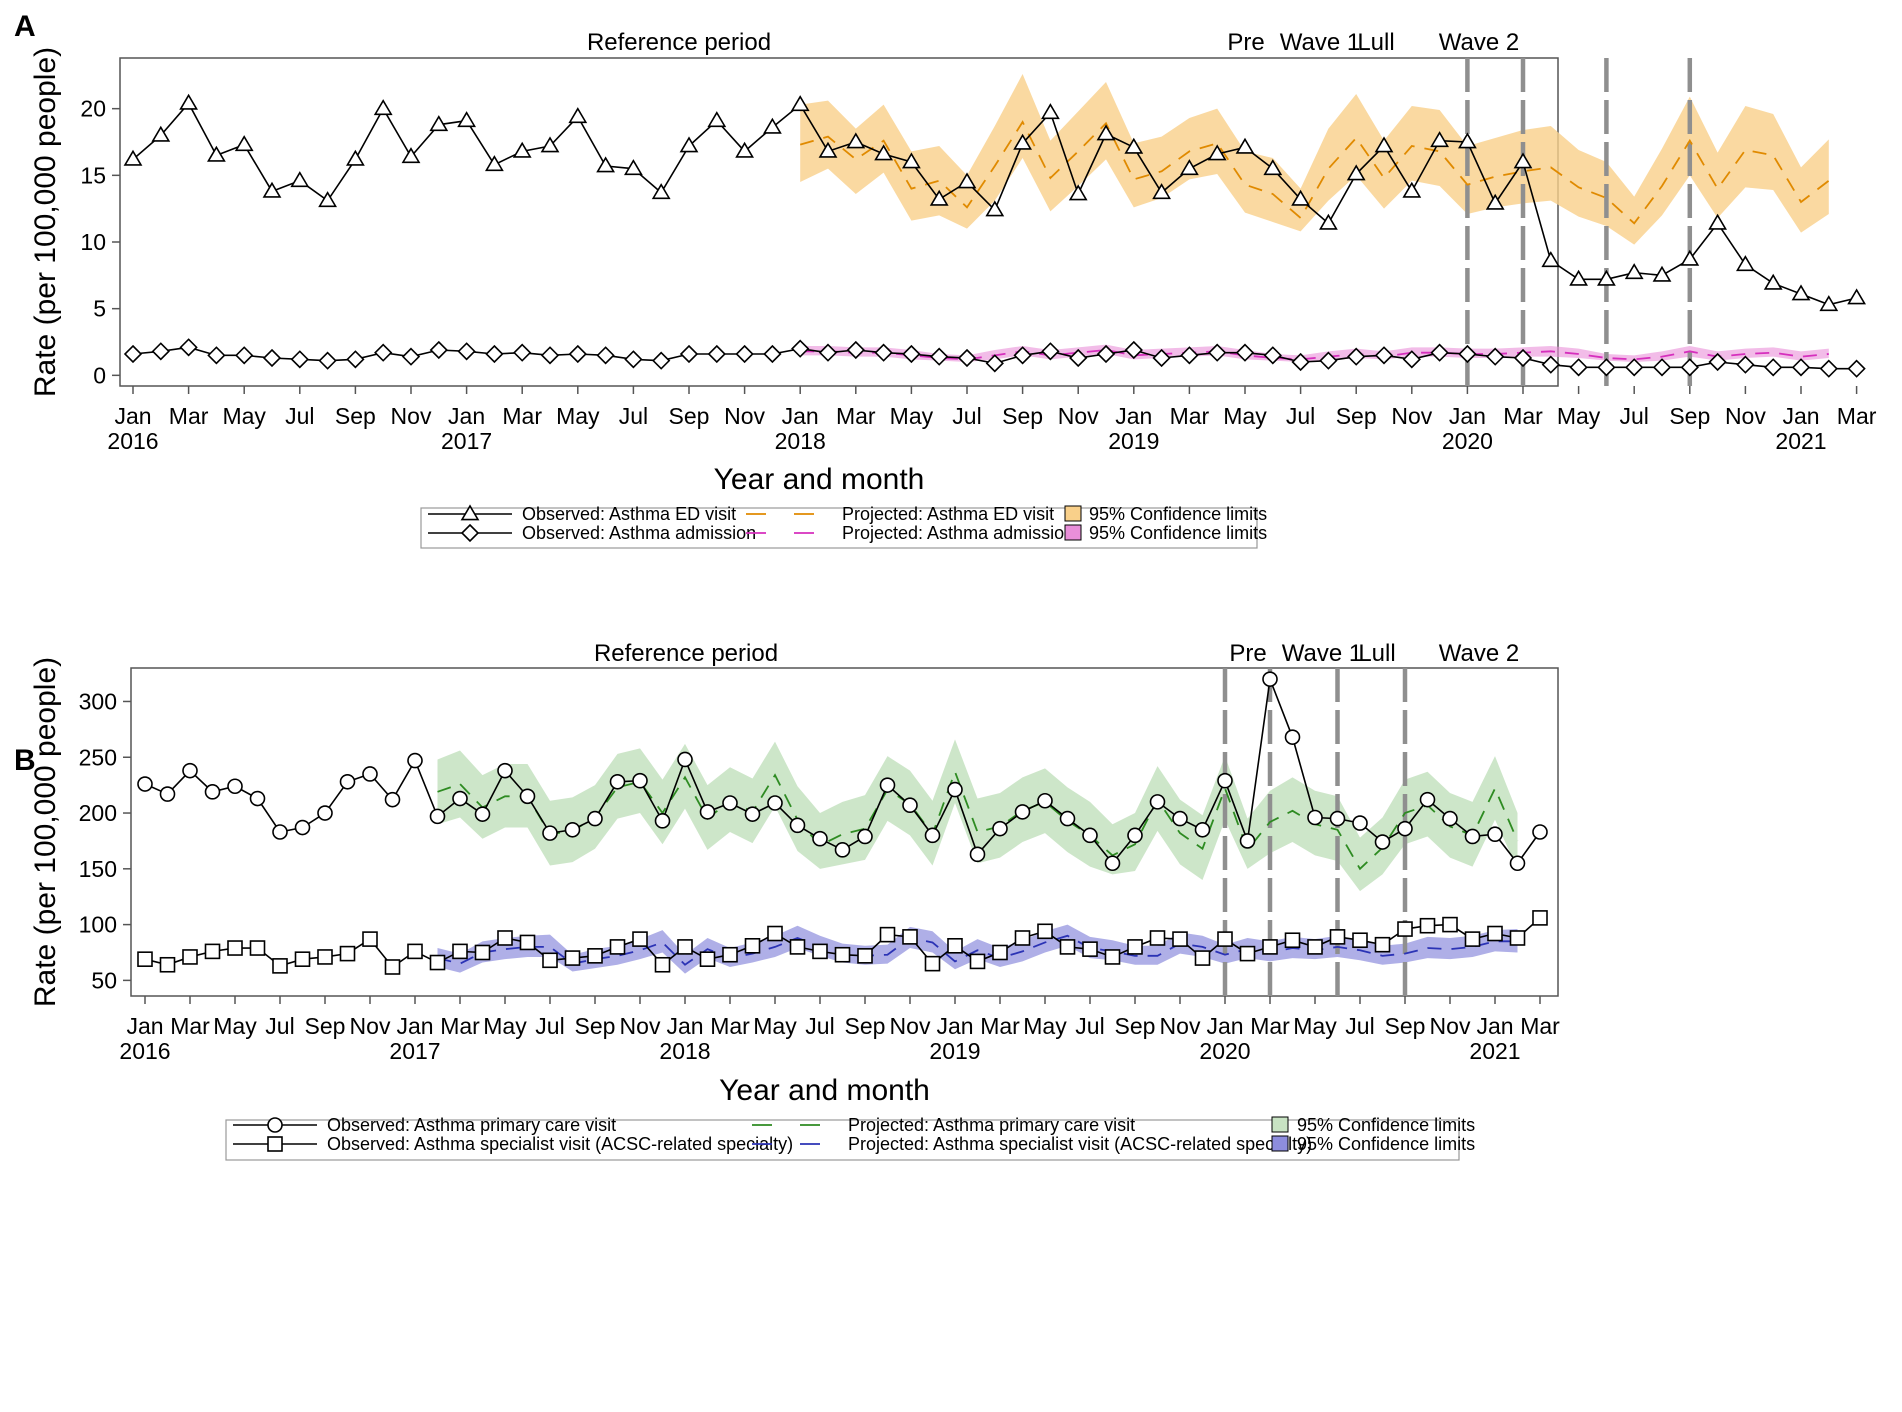  I want to click on panel-a-letter: A, so click(25, 26).